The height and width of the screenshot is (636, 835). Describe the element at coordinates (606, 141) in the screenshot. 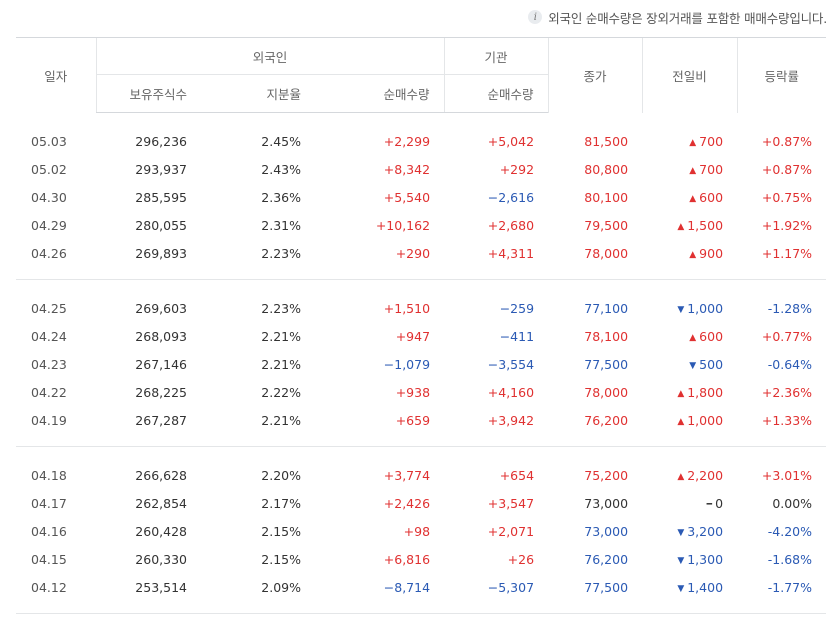

I see `close-cell: 81,500` at that location.